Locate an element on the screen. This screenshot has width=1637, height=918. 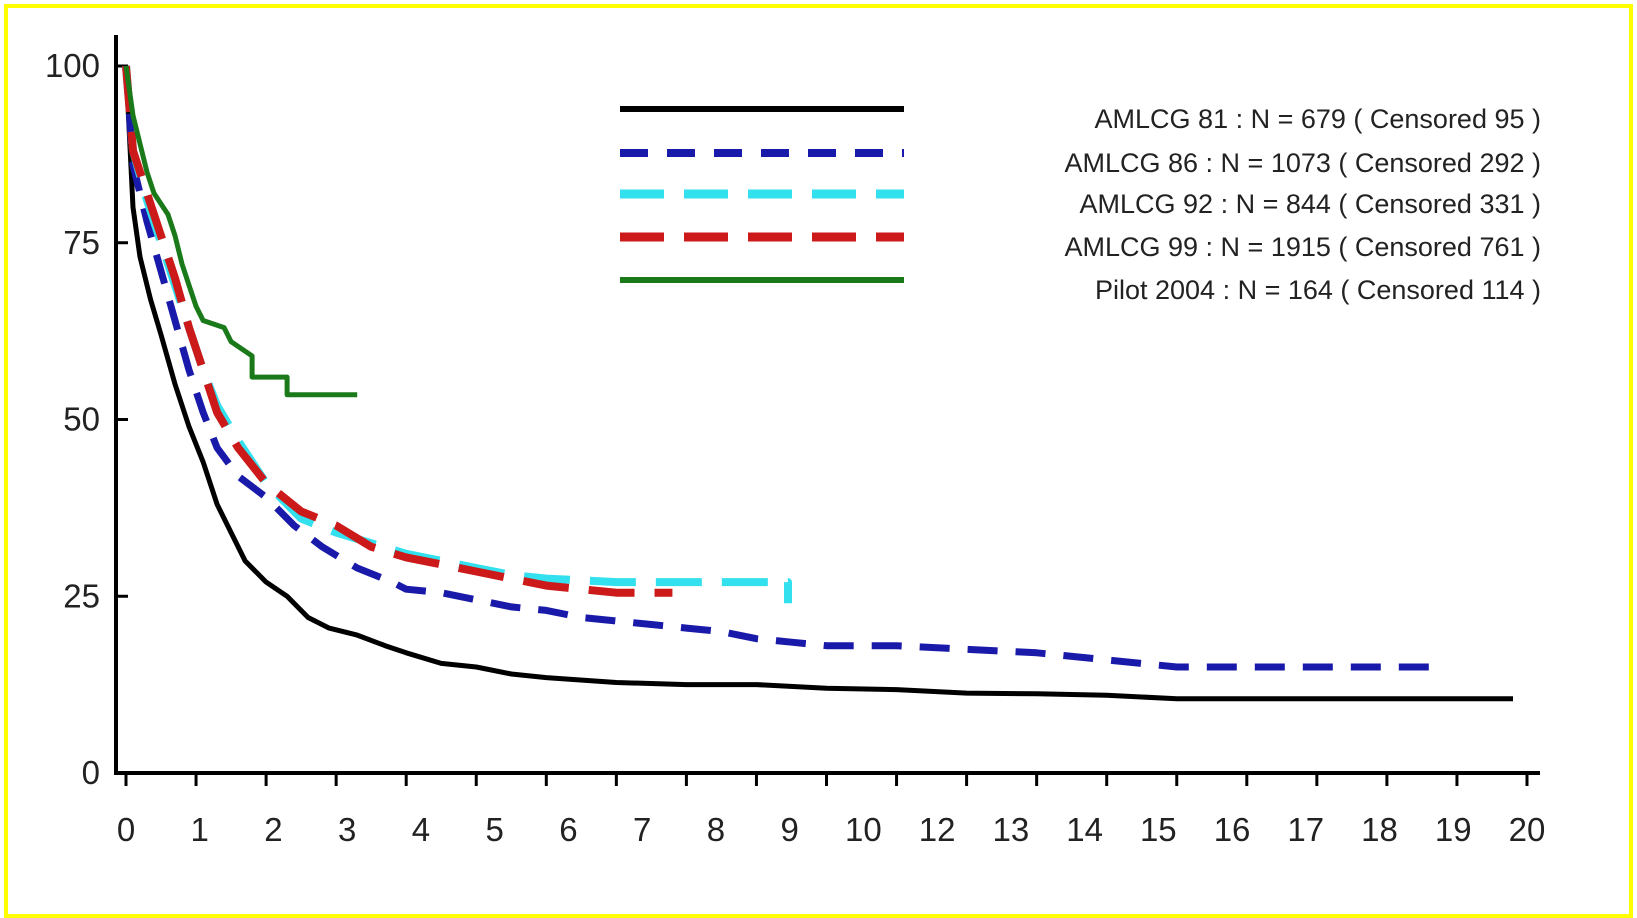
x-tick-label: 19 is located at coordinates (1453, 829).